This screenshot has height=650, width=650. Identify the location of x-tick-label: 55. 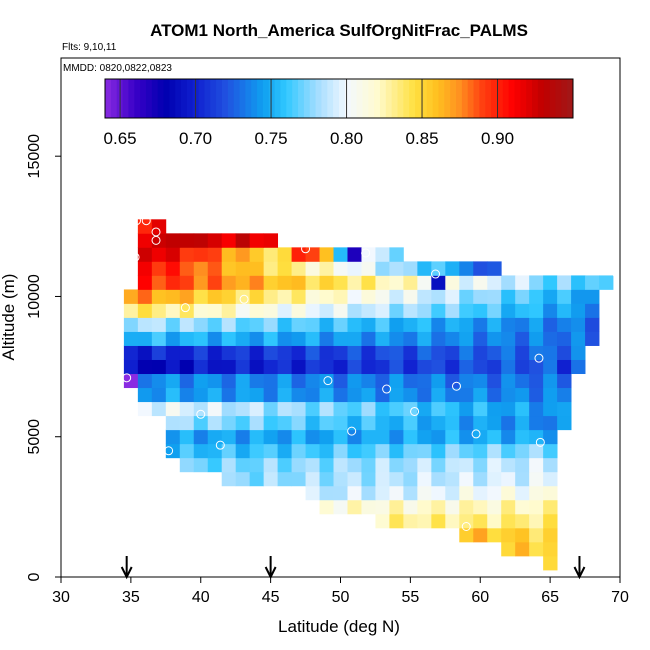
(410, 597).